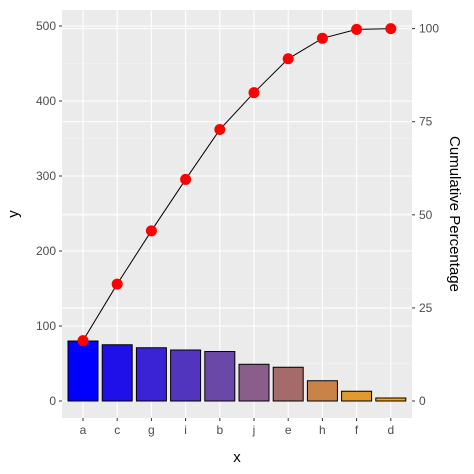  I want to click on x-tick-label: d, so click(390, 430).